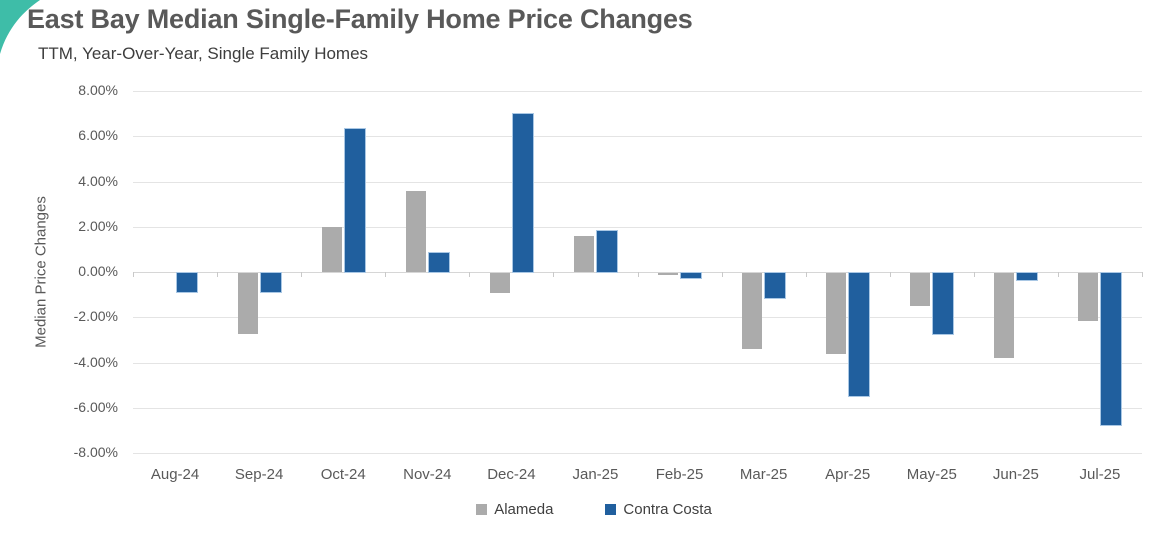 This screenshot has width=1170, height=544. What do you see at coordinates (20, 27) in the screenshot?
I see `corner-accent-shape` at bounding box center [20, 27].